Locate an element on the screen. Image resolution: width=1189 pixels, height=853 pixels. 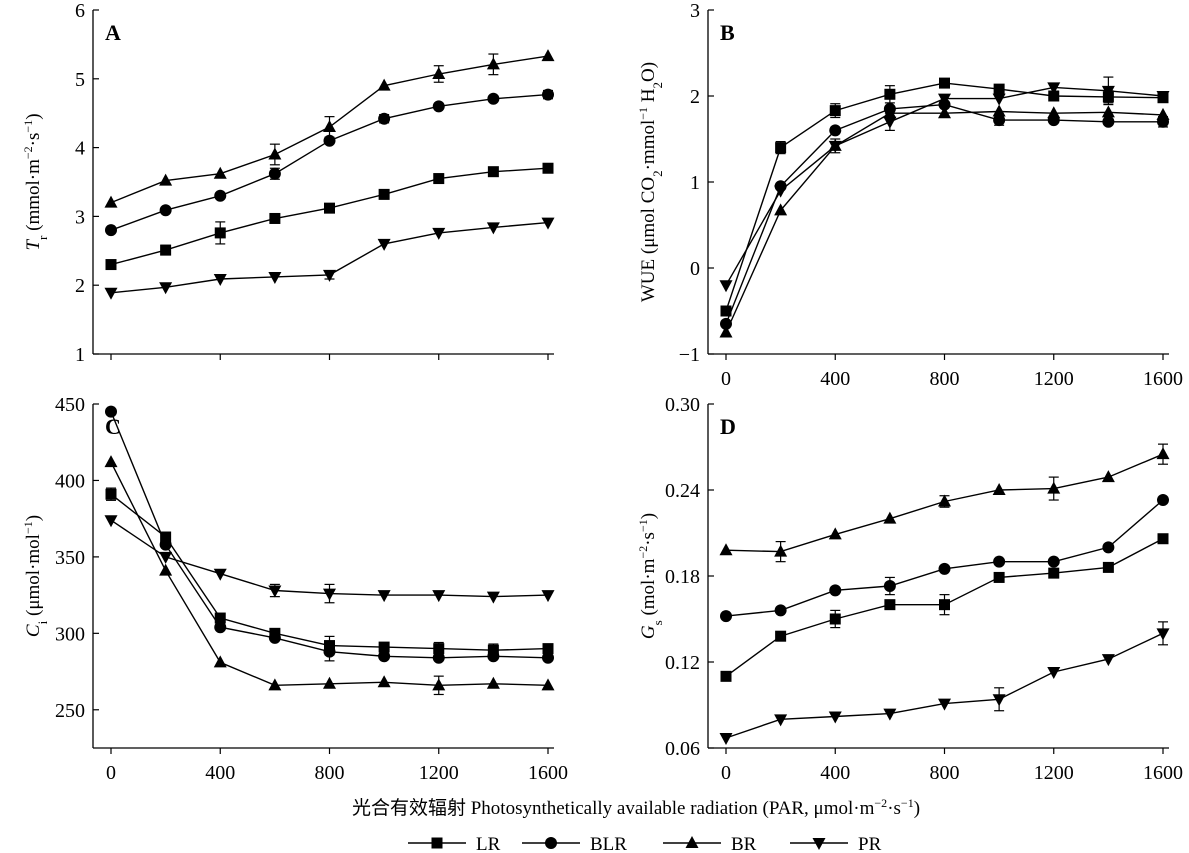
x-tick-label: 400 is located at coordinates (835, 379).